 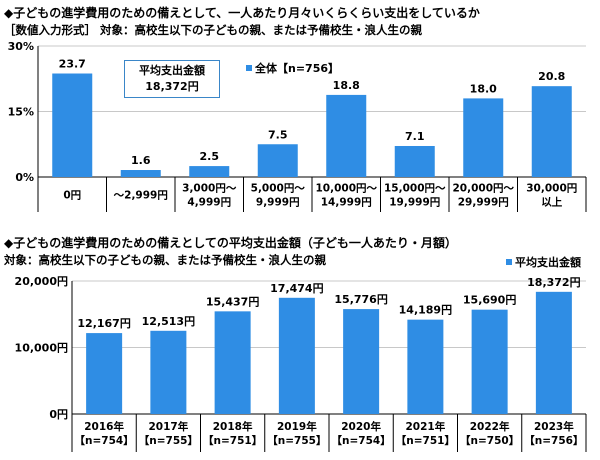 I want to click on chart2-legend-label: 平均支出金額, so click(x=548, y=262).